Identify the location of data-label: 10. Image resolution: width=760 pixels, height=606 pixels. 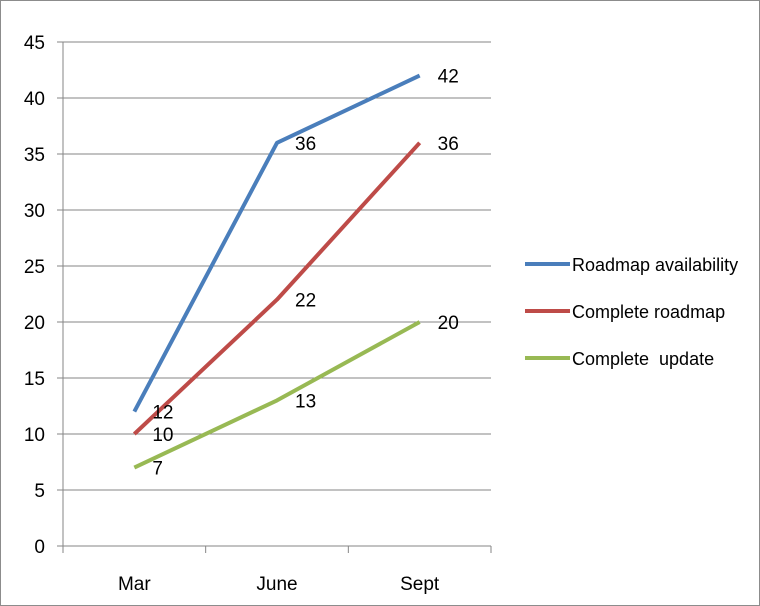
(162, 435).